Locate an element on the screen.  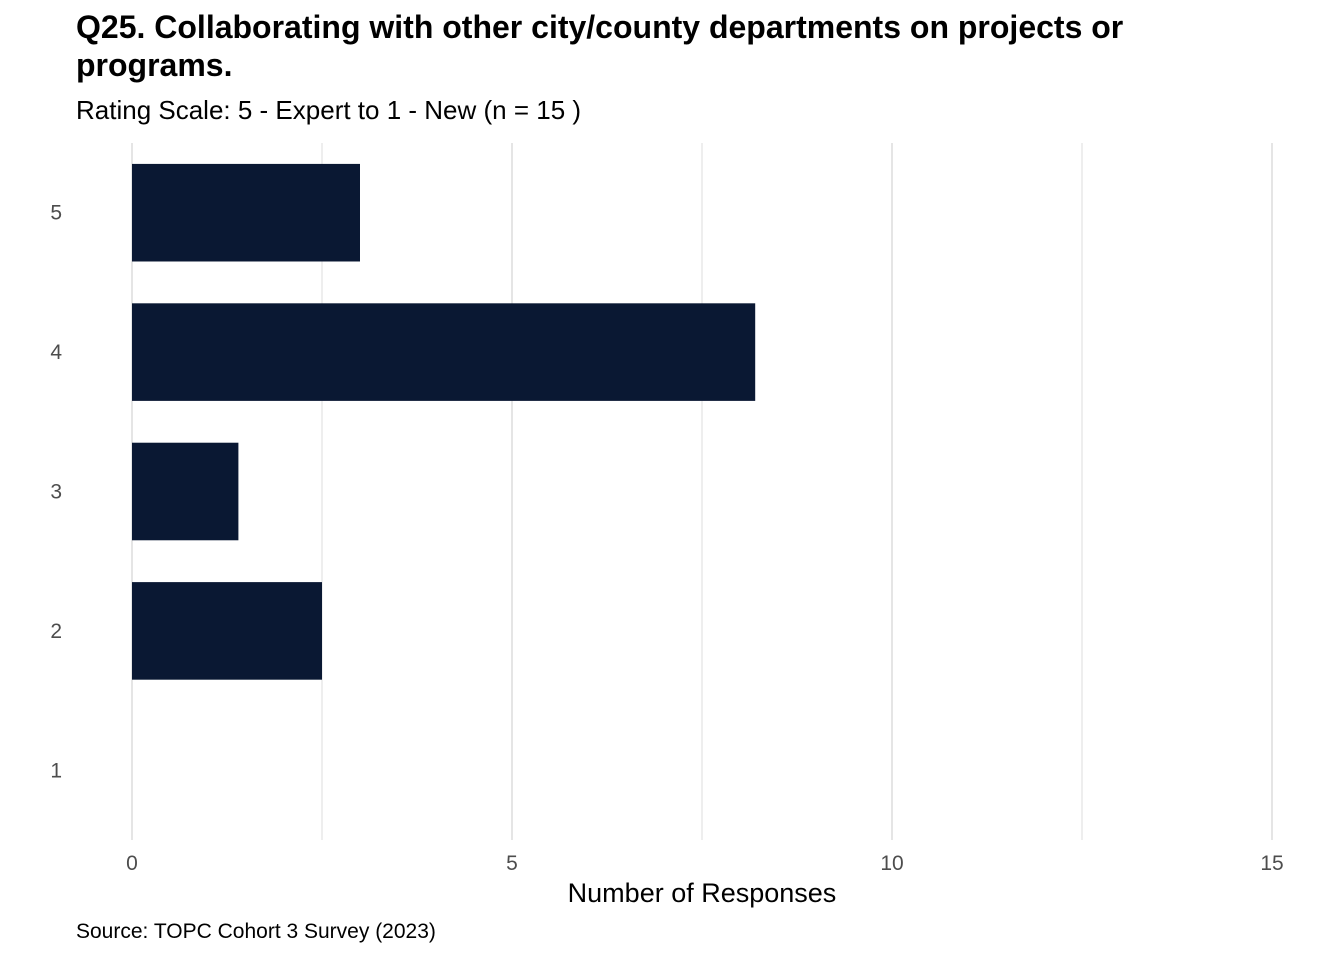
x-axis-title: Number of Responses is located at coordinates (702, 893).